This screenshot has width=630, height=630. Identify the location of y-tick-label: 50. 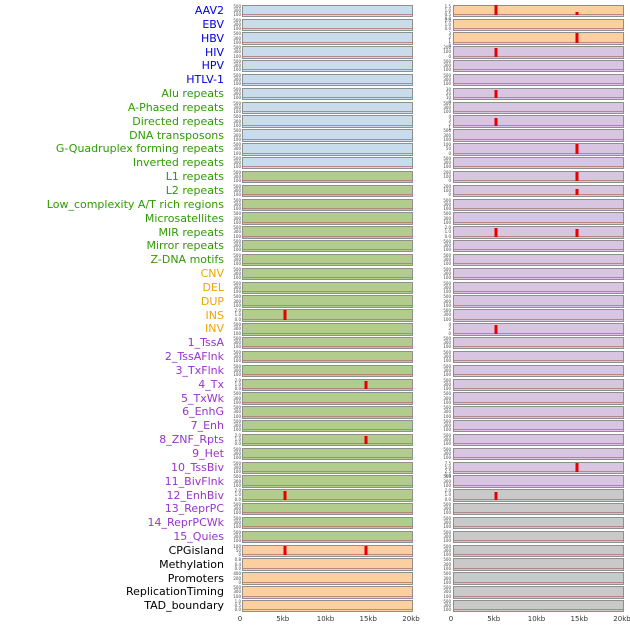
(448, 149).